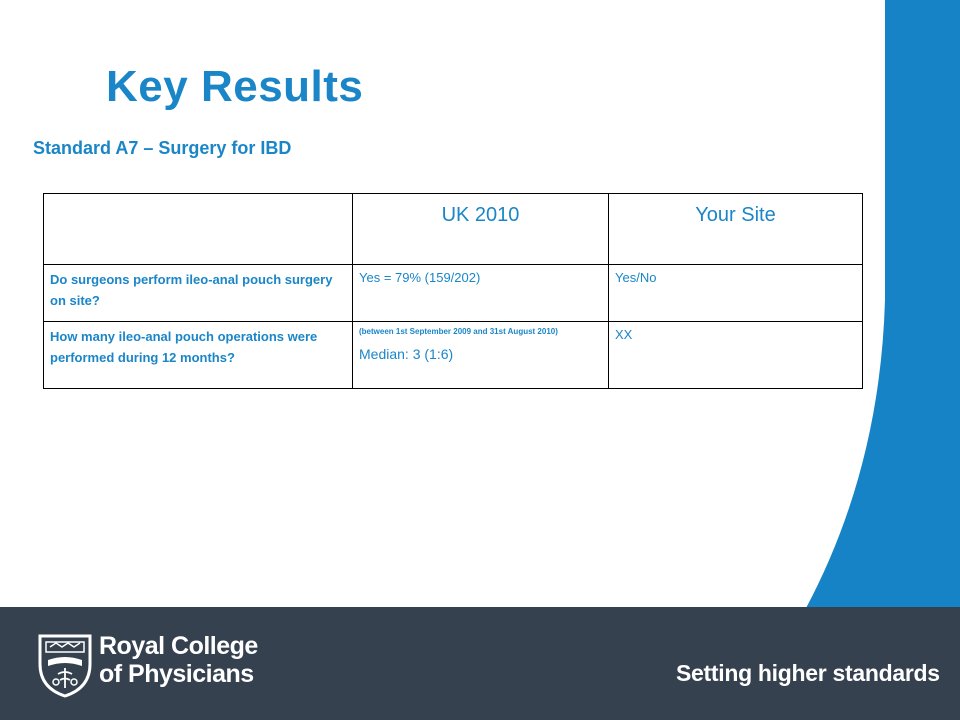 This screenshot has height=720, width=960. I want to click on header-uk-2010: UK 2010, so click(480, 229).